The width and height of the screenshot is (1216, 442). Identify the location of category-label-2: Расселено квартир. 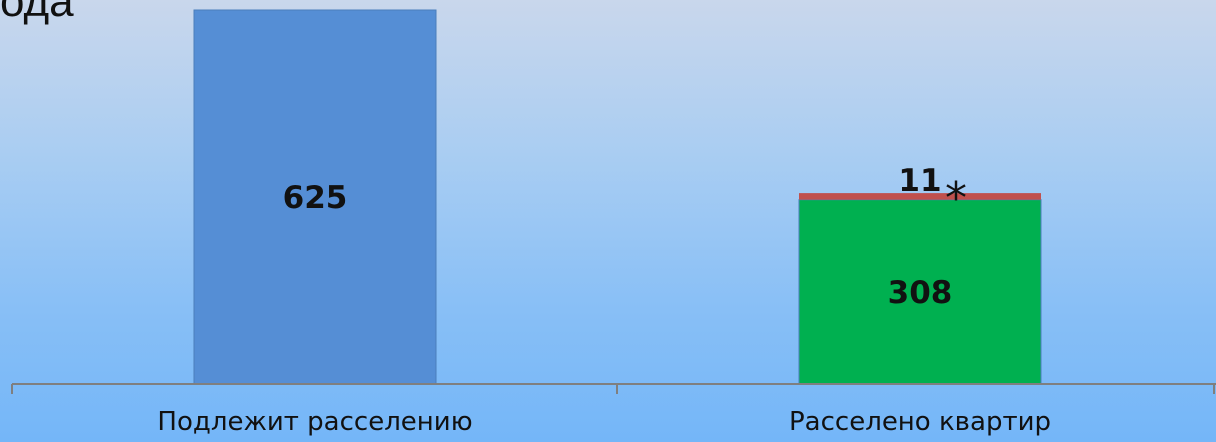
(920, 422).